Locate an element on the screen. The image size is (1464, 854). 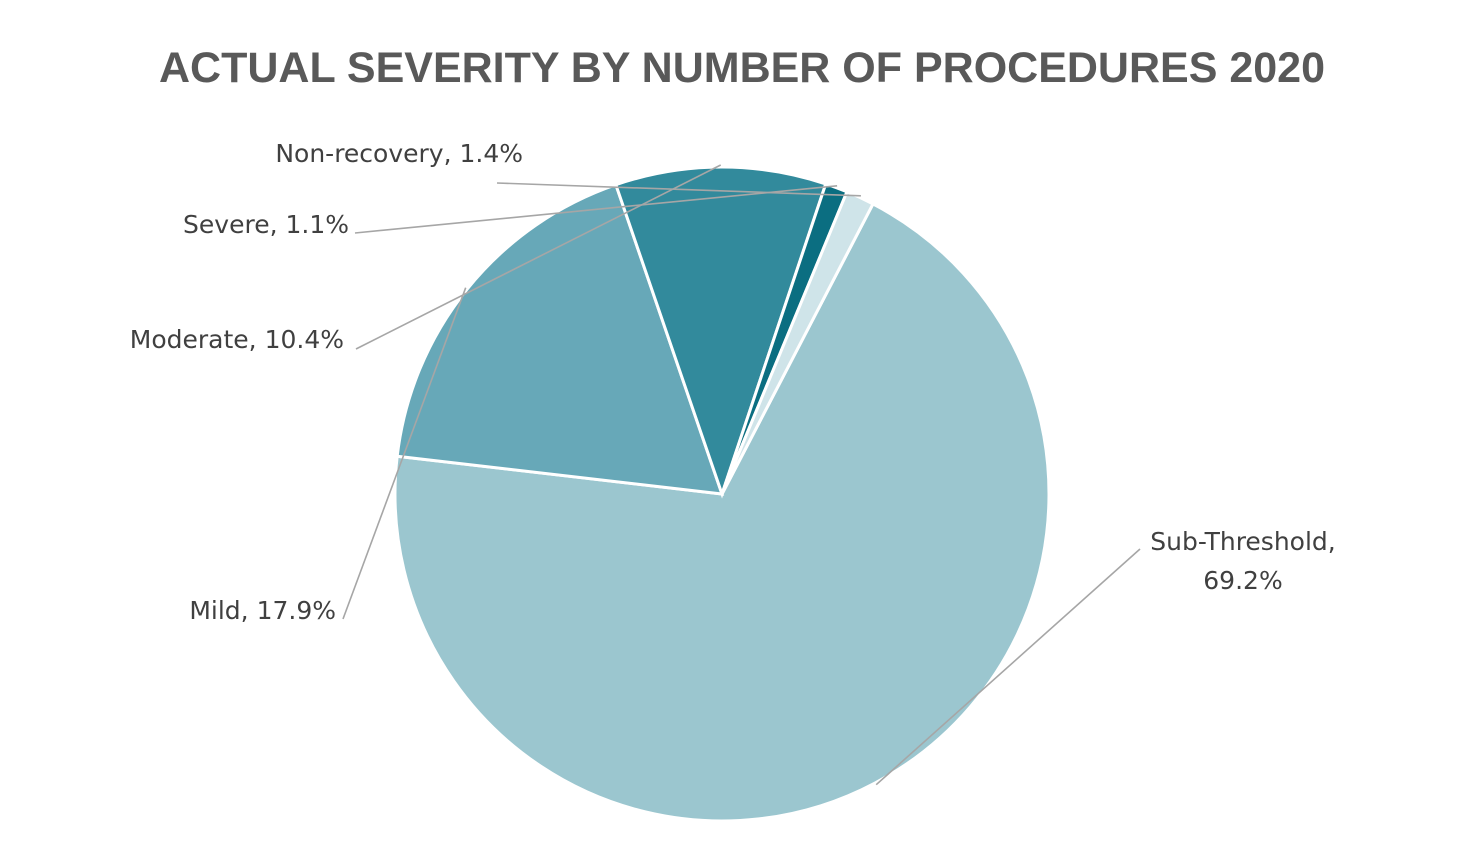
data-label-severe: Severe, 1.1% is located at coordinates (266, 224).